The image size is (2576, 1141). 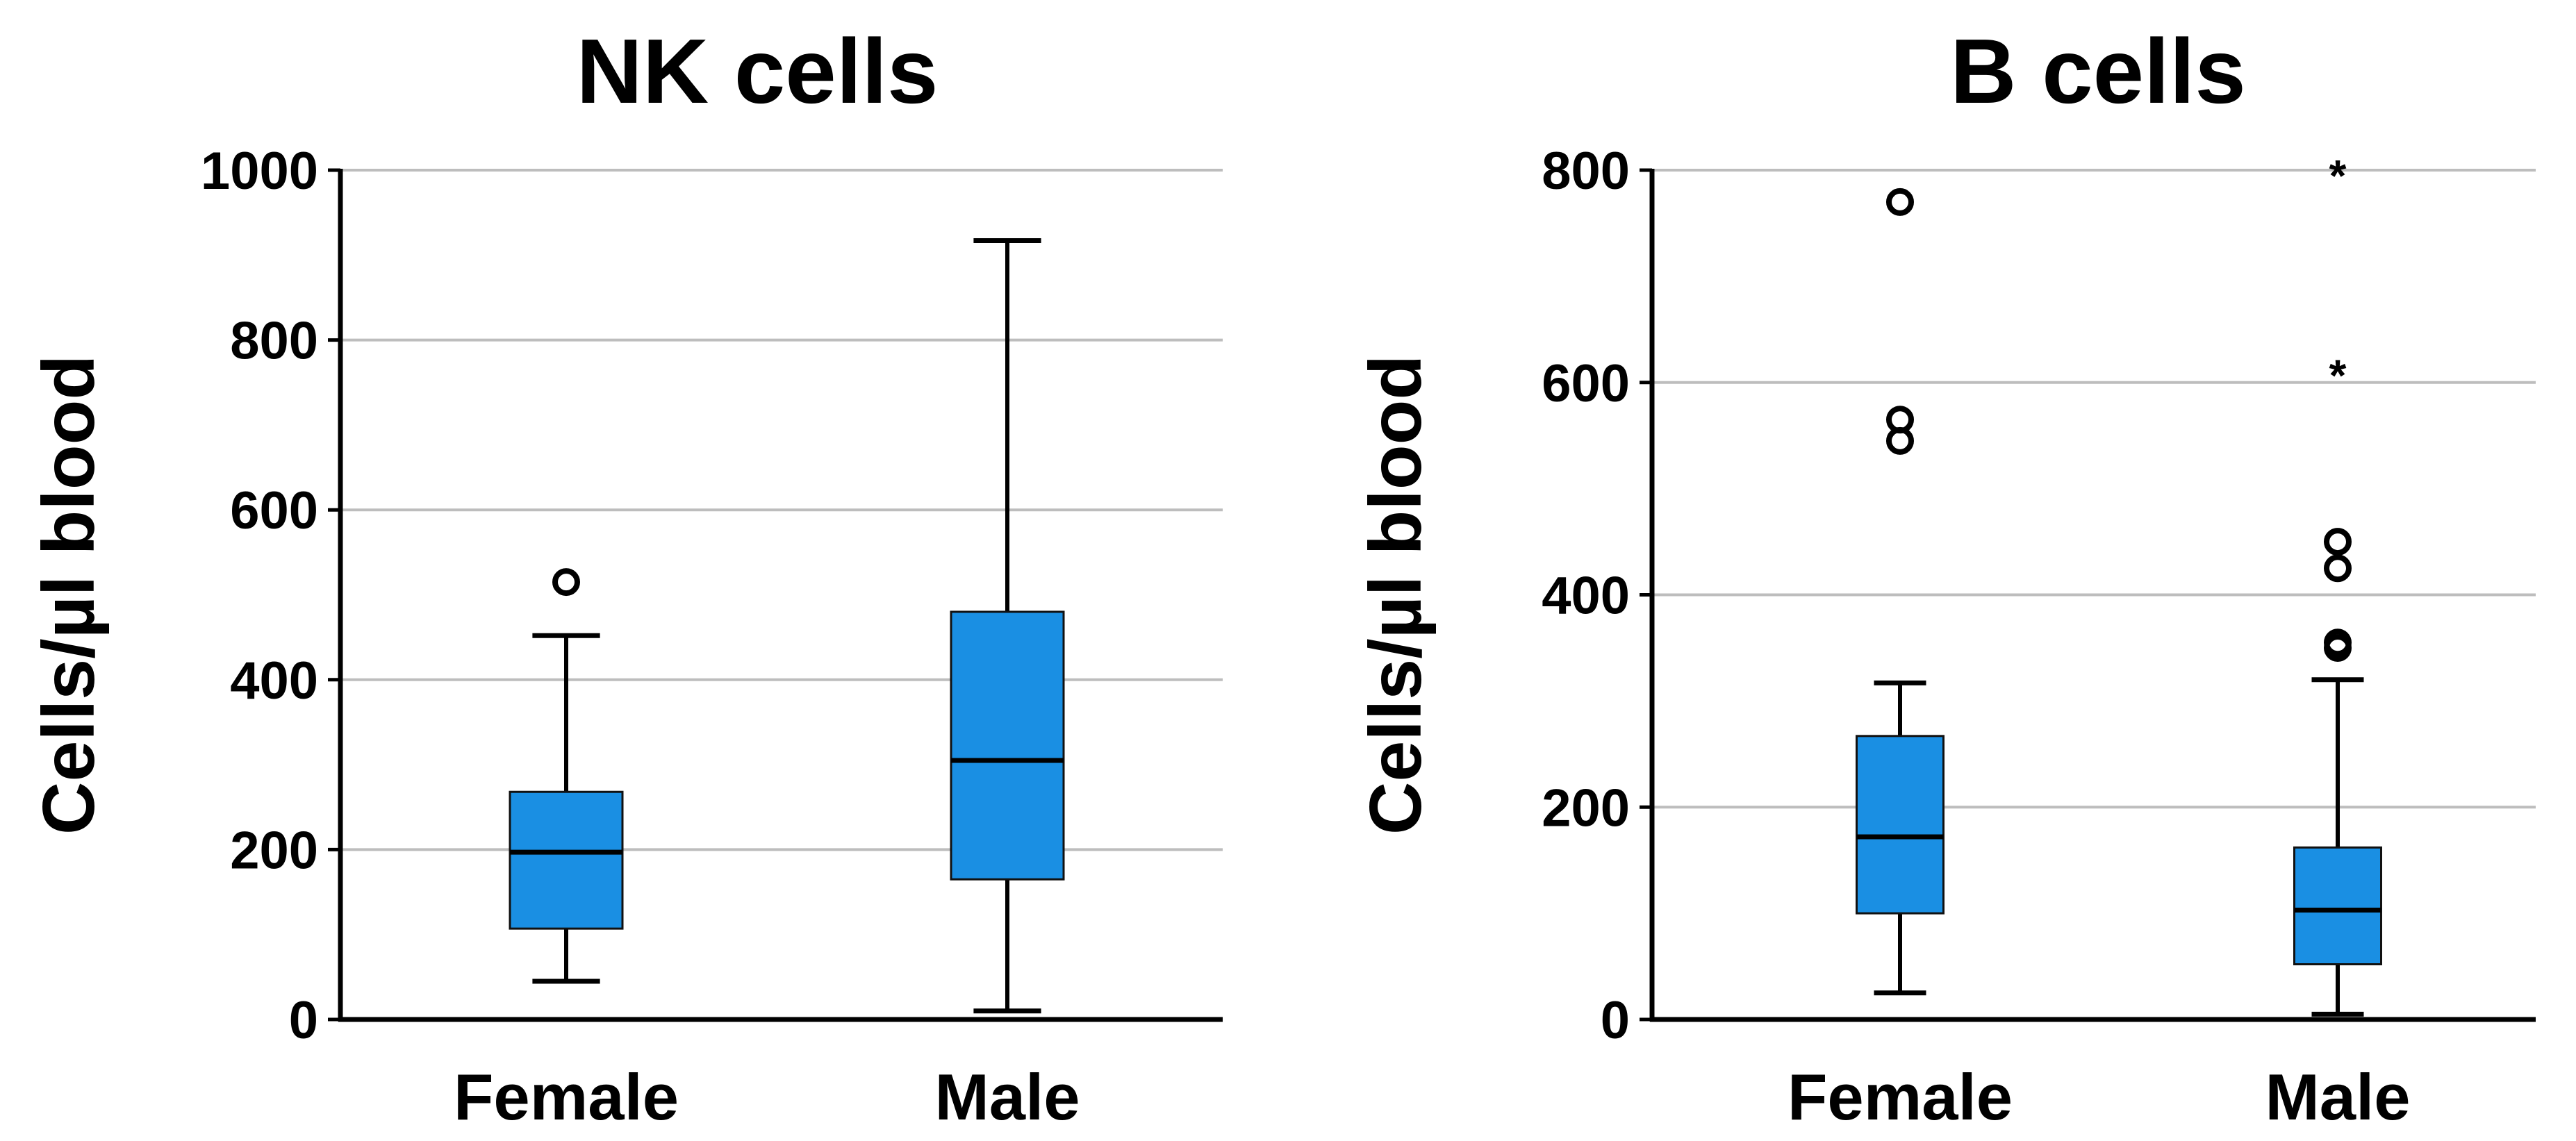 I want to click on chart-2-male-extreme-1: *, so click(x=2338, y=375).